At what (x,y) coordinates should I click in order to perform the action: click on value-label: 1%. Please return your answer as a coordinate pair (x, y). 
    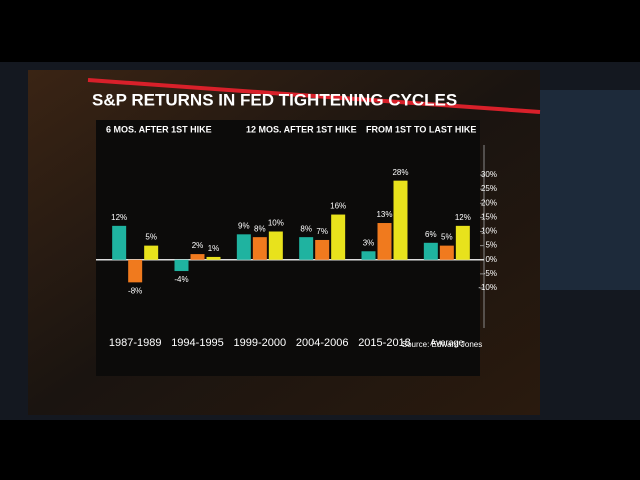
    Looking at the image, I should click on (214, 248).